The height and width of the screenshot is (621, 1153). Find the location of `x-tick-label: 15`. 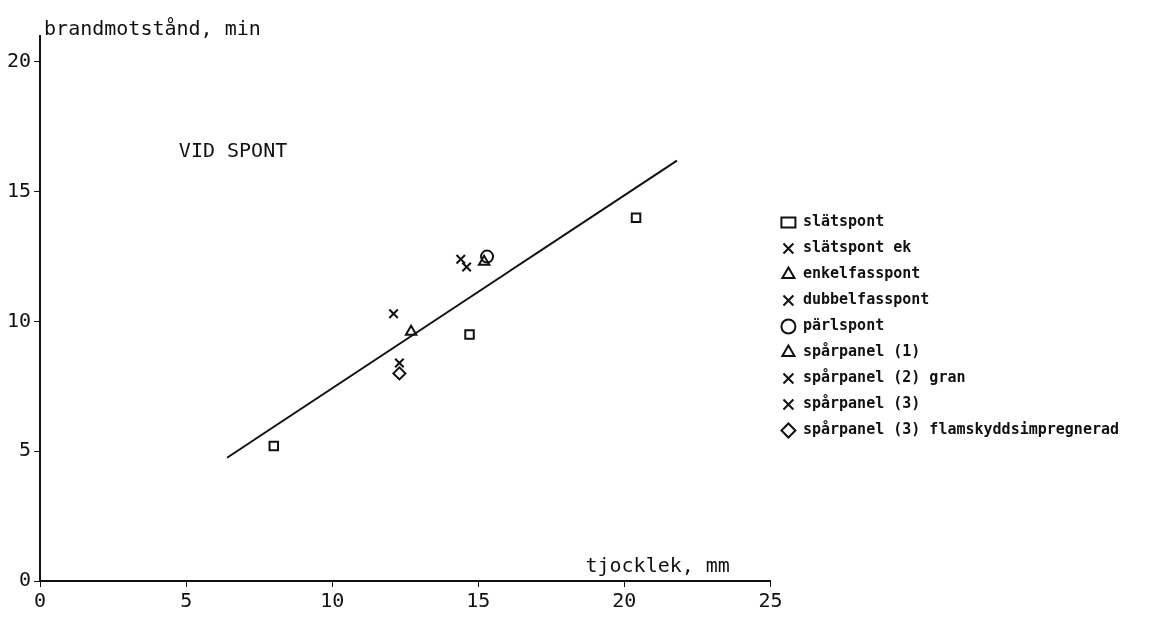

x-tick-label: 15 is located at coordinates (478, 600).